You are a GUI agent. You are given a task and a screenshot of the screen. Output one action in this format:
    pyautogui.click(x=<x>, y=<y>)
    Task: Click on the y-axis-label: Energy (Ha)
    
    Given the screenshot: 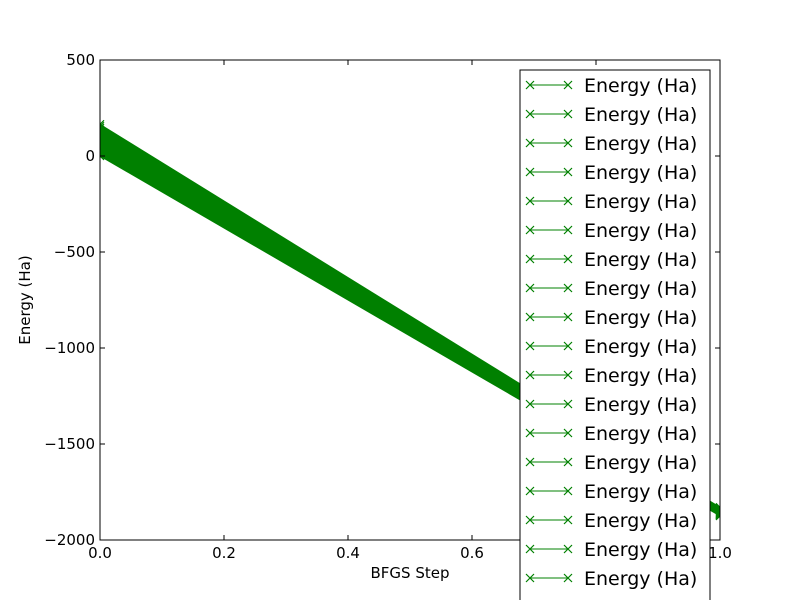 What is the action you would take?
    pyautogui.click(x=25, y=299)
    